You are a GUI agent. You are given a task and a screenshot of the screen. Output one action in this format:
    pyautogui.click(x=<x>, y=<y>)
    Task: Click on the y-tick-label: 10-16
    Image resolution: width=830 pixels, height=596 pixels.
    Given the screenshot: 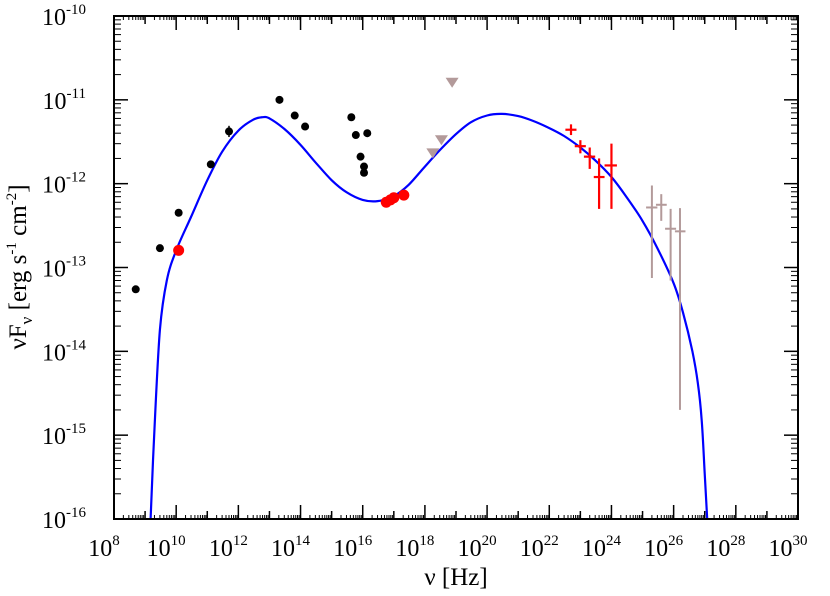 What is the action you would take?
    pyautogui.click(x=64, y=519)
    